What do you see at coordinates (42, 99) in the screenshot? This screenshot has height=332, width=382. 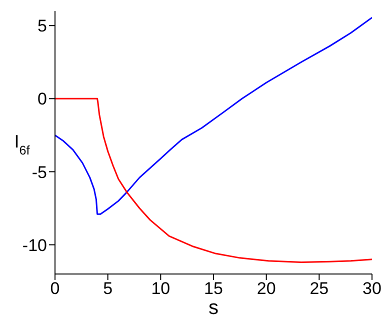 I see `y-tick-label: 0` at bounding box center [42, 99].